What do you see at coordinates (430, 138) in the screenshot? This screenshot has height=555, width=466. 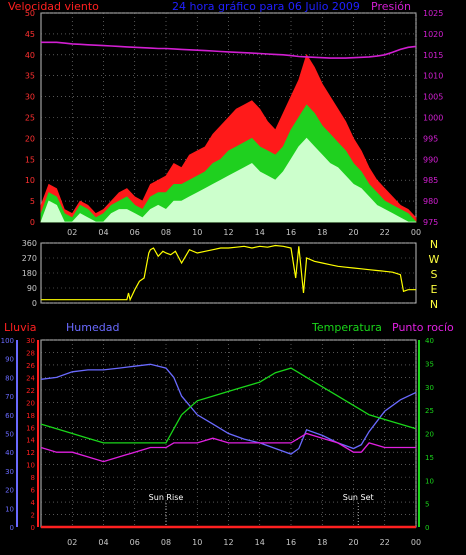 I see `pressure-y-tick: 995` at bounding box center [430, 138].